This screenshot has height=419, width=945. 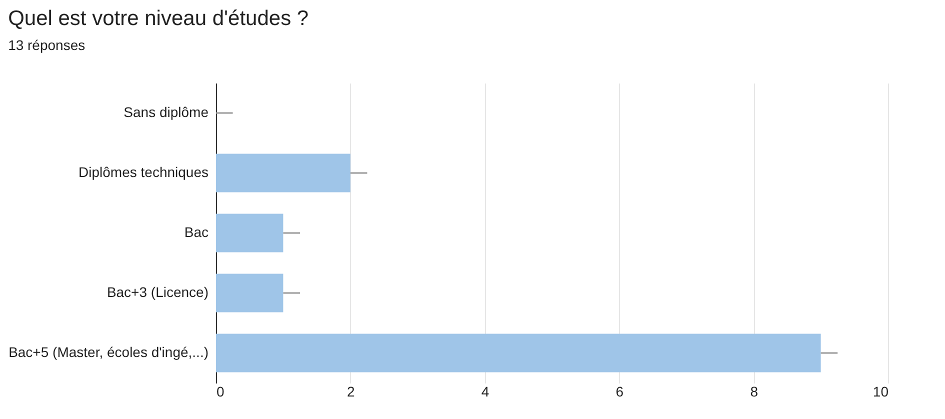 I want to click on x-tick-label: 2, so click(x=351, y=392).